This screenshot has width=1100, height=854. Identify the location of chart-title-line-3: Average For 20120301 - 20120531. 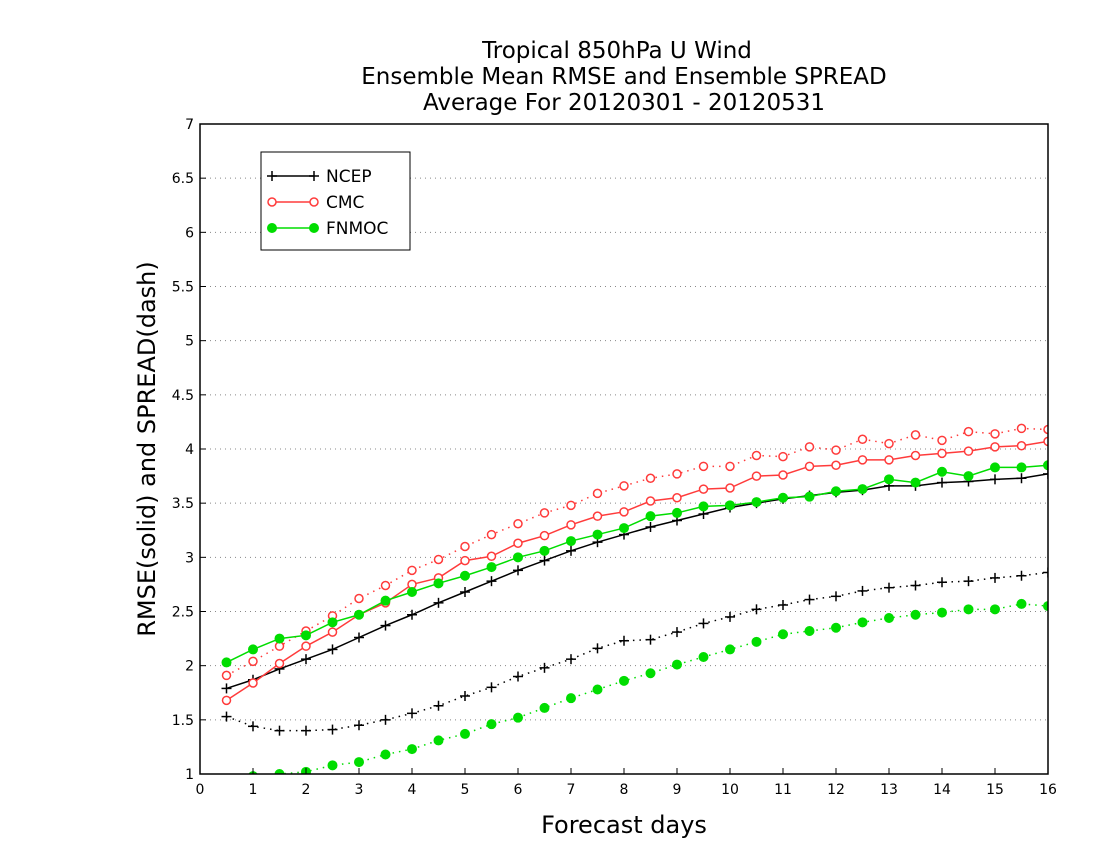
(624, 103).